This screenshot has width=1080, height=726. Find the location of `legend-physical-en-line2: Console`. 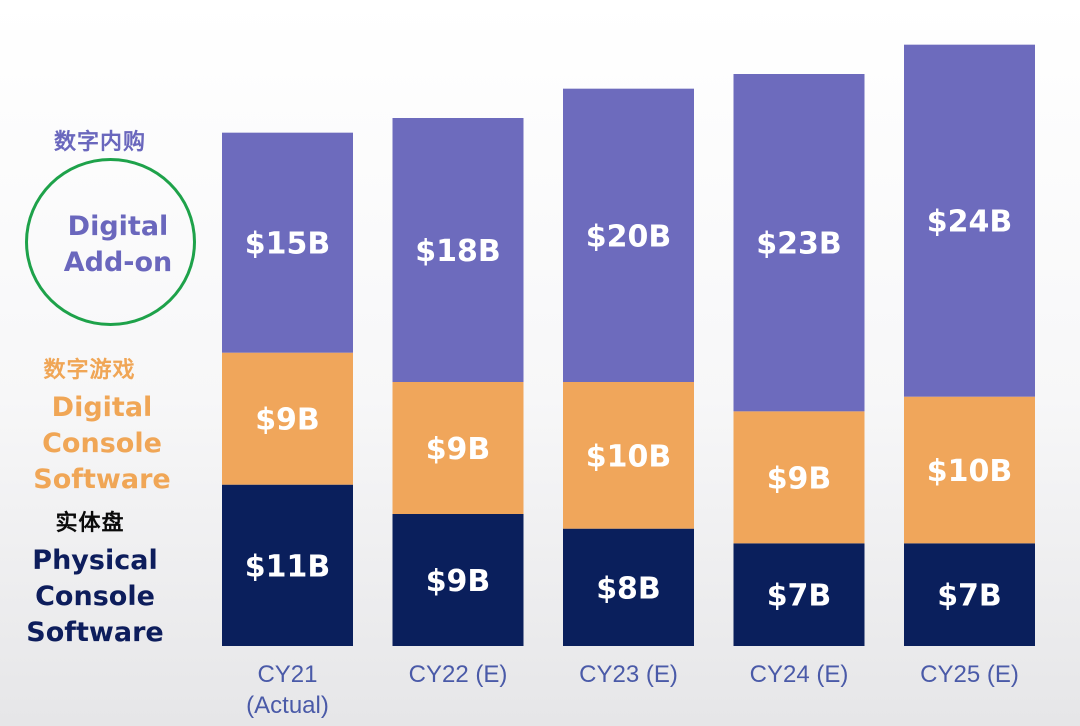

legend-physical-en-line2: Console is located at coordinates (95, 596).